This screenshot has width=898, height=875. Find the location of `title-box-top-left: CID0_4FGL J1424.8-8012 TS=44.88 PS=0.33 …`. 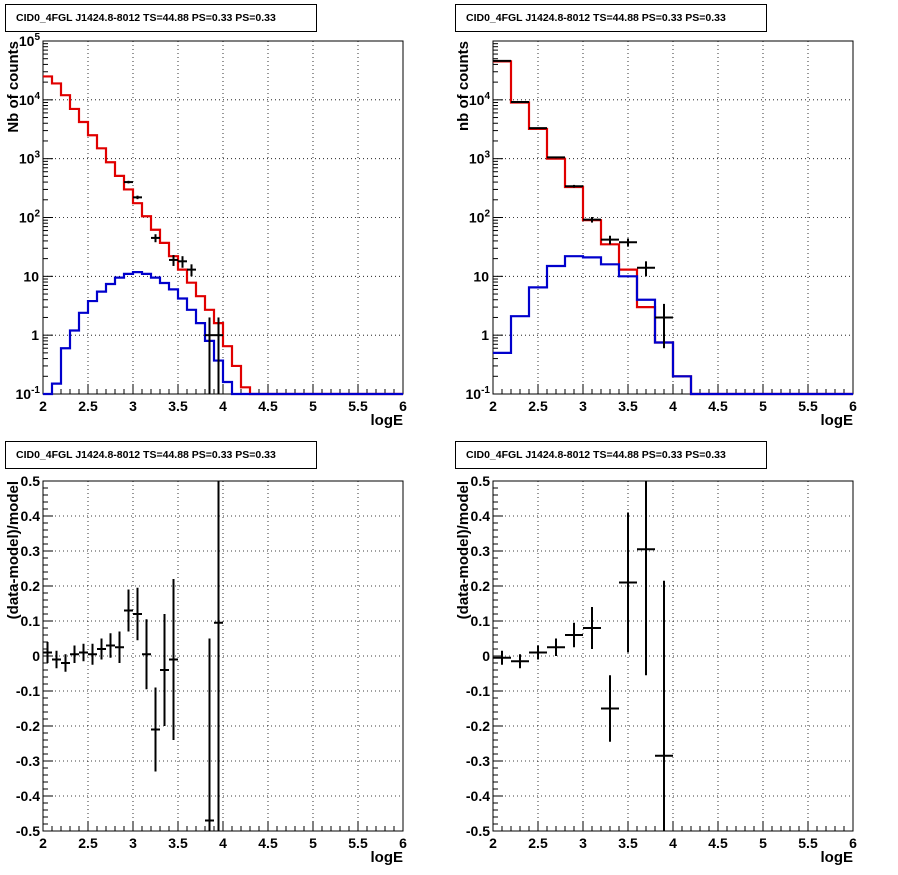

title-box-top-left: CID0_4FGL J1424.8-8012 TS=44.88 PS=0.33 … is located at coordinates (161, 18).